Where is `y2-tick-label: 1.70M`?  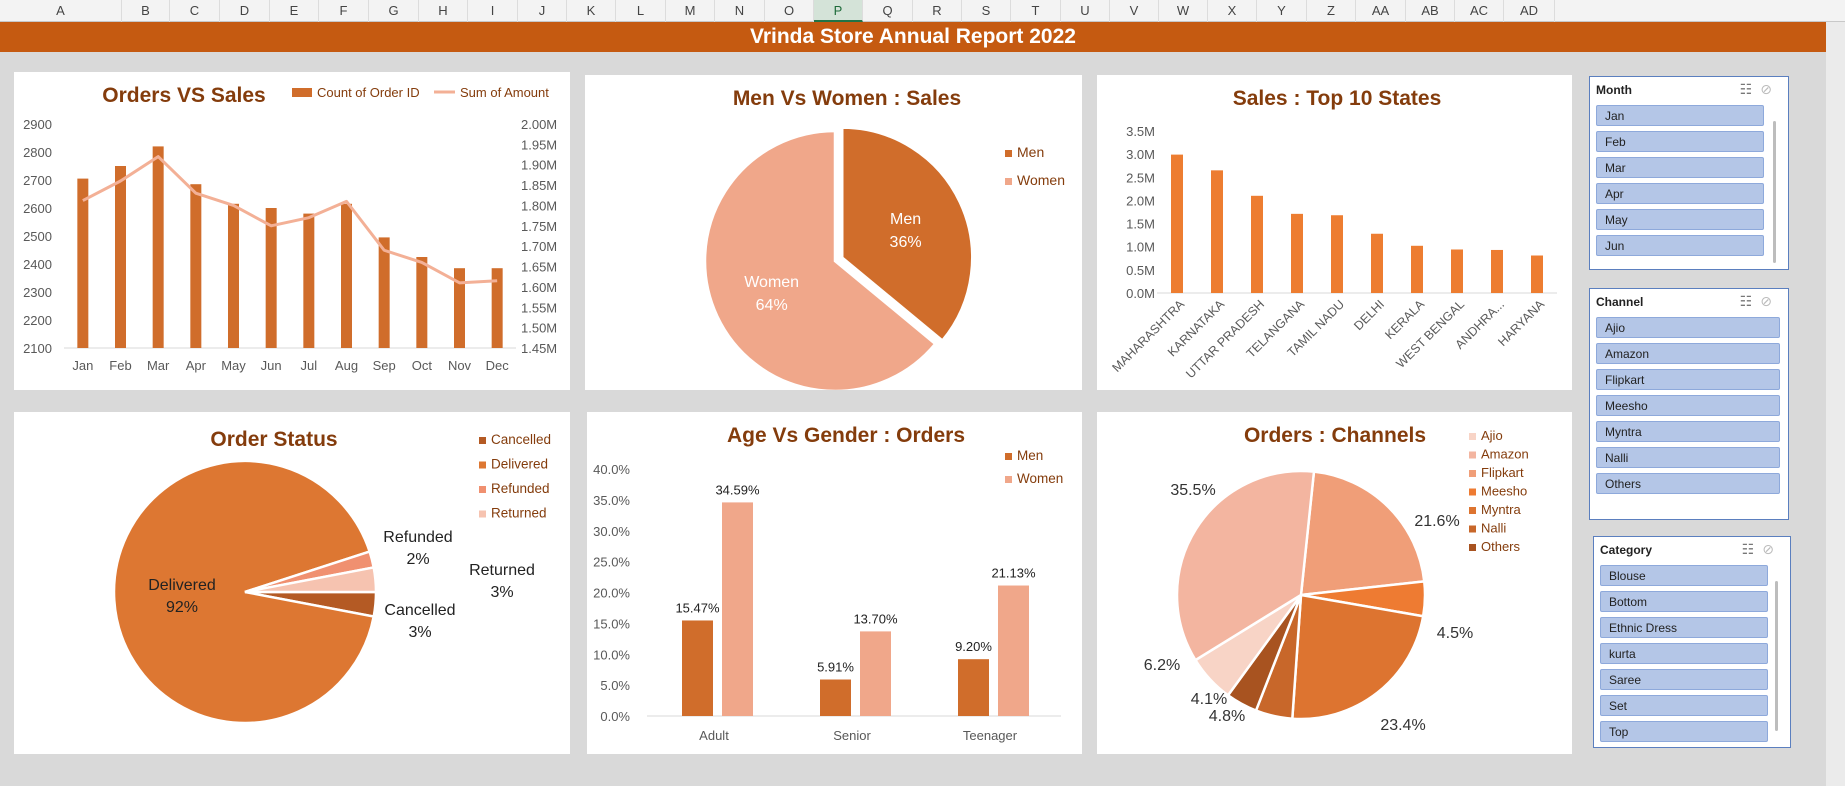 y2-tick-label: 1.70M is located at coordinates (539, 246).